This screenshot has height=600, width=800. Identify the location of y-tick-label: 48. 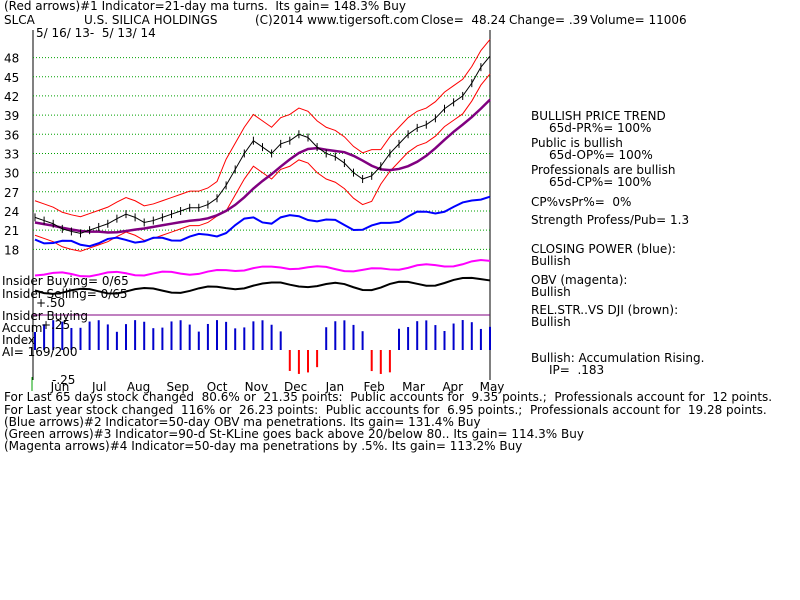
(11, 59).